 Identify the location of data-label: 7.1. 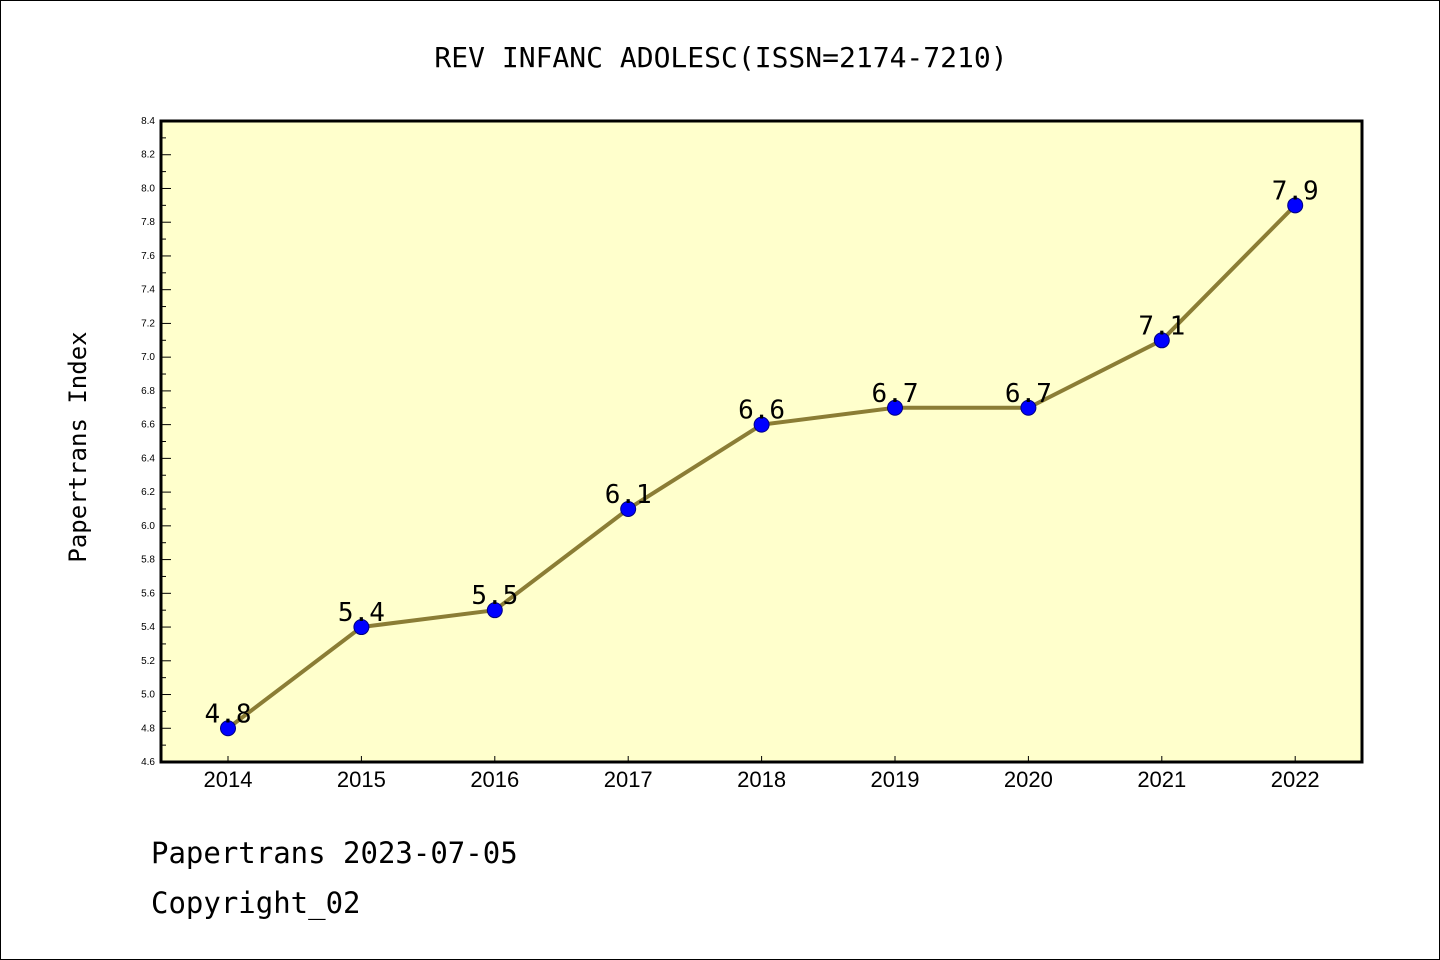
(1161, 326).